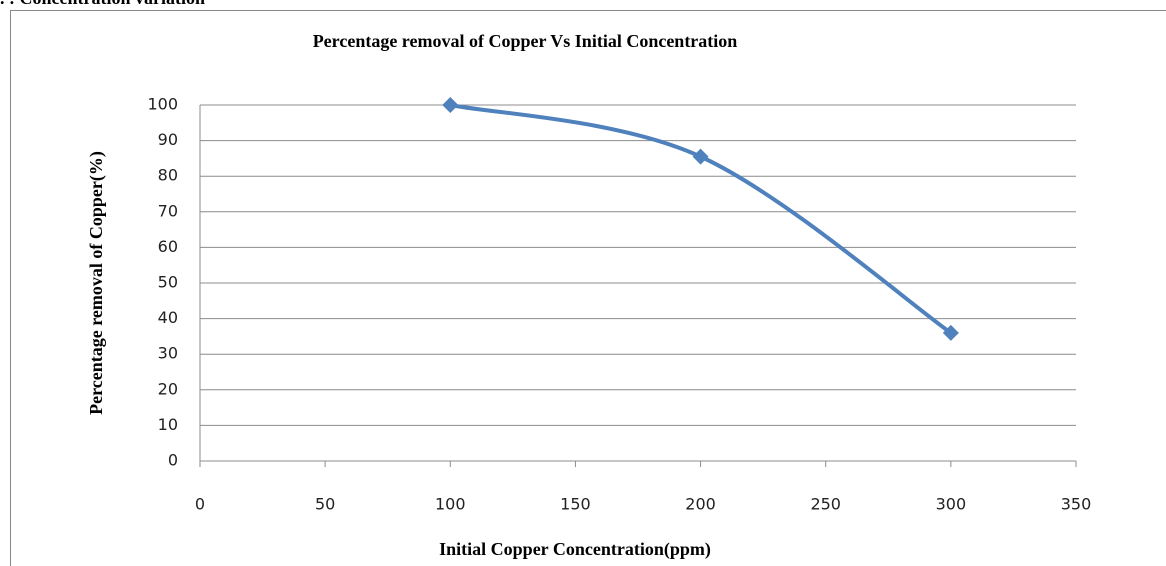 The height and width of the screenshot is (566, 1166). Describe the element at coordinates (168, 246) in the screenshot. I see `y-tick-label: 60` at that location.